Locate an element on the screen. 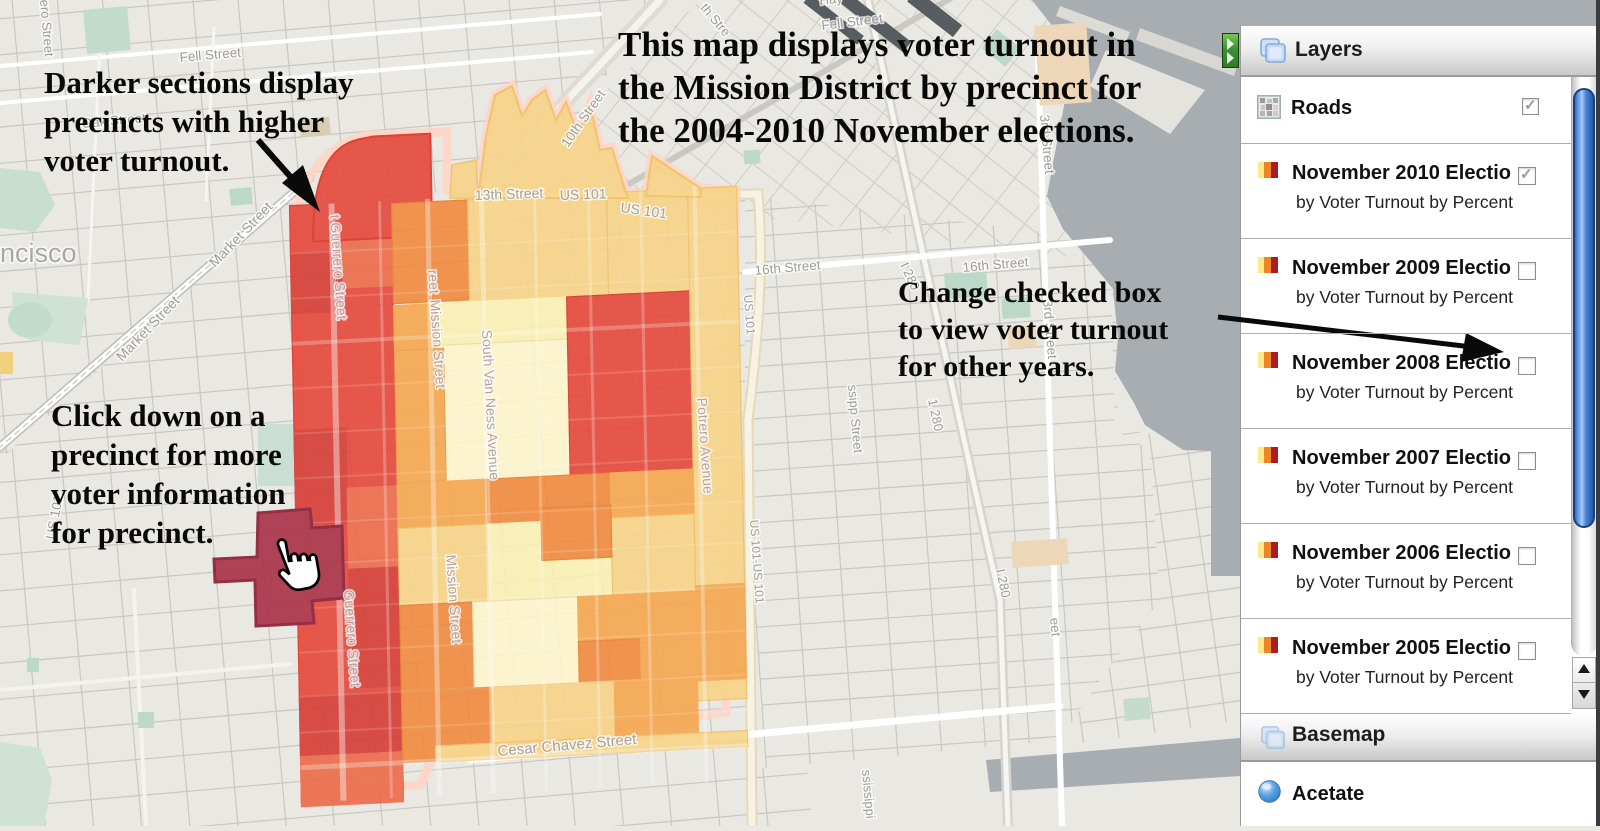  svg-text: reet is located at coordinates (434, 281).